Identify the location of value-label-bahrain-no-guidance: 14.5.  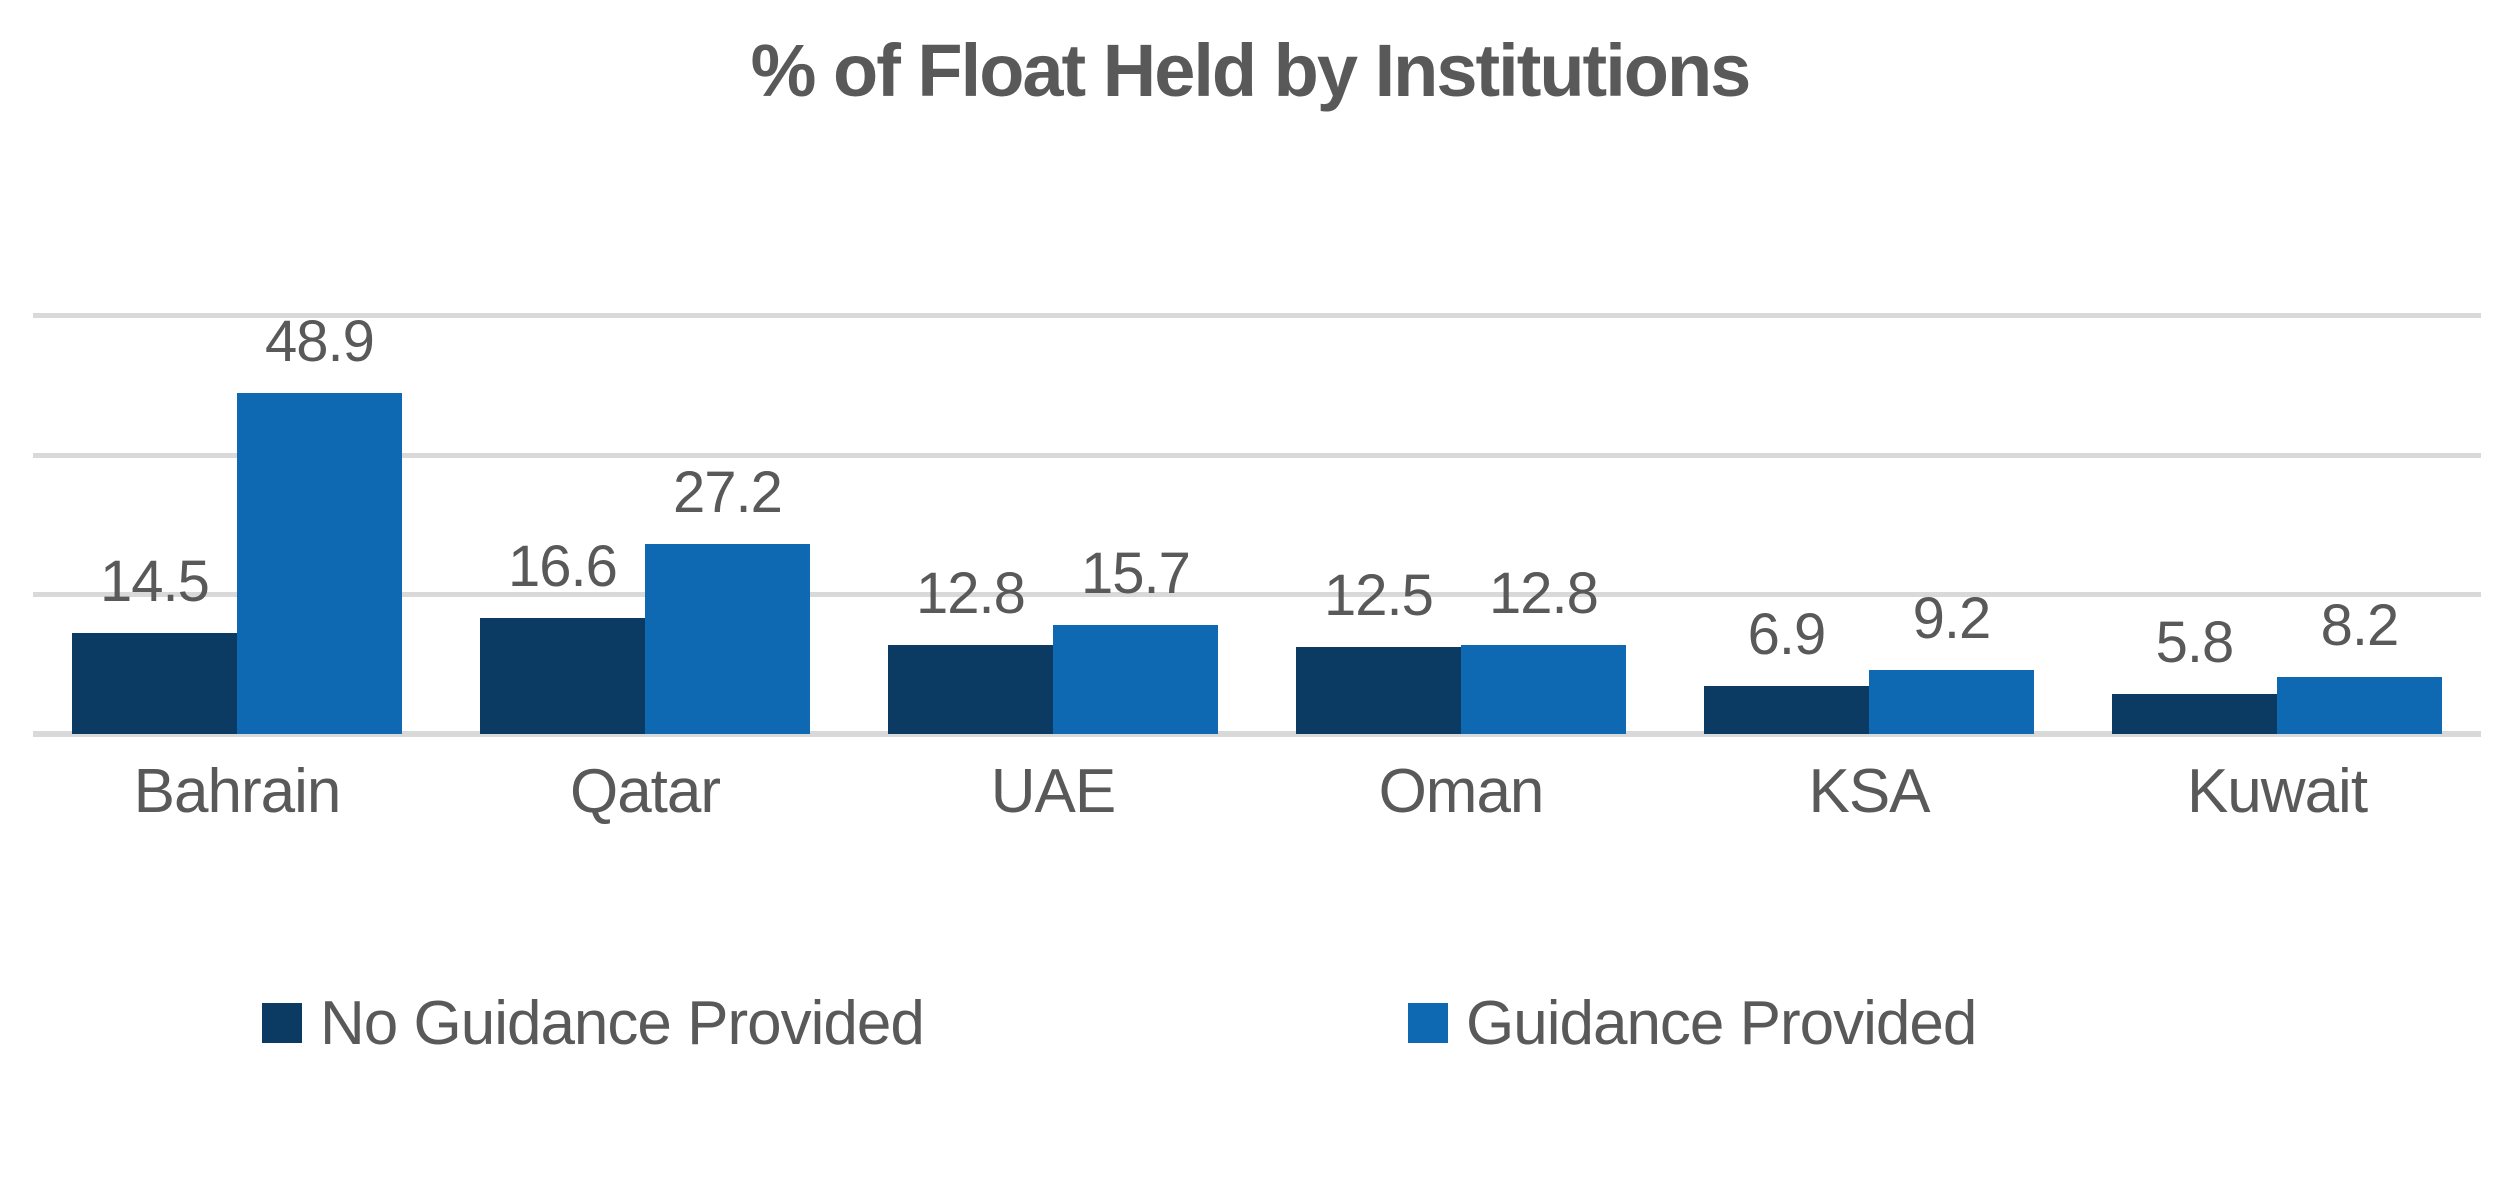
(155, 581).